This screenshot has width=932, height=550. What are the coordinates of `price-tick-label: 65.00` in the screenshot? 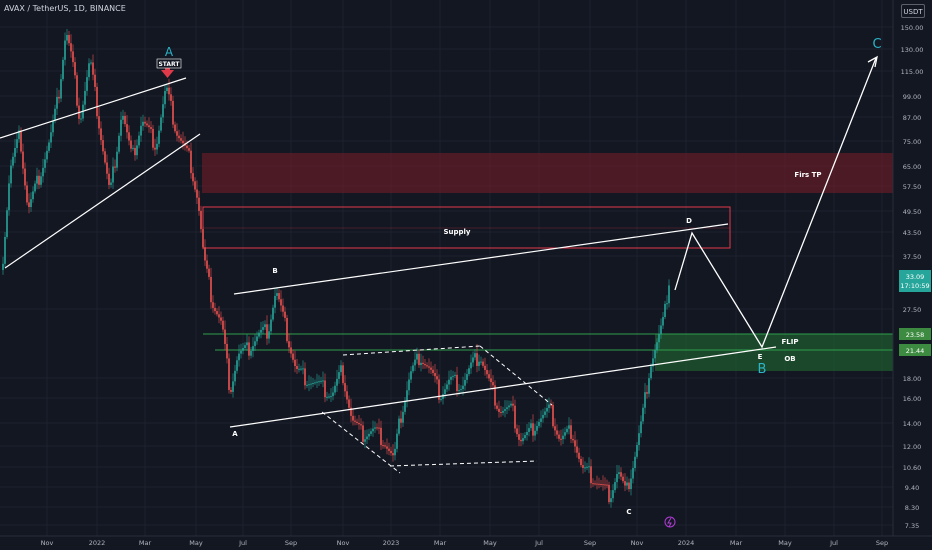 It's located at (912, 167).